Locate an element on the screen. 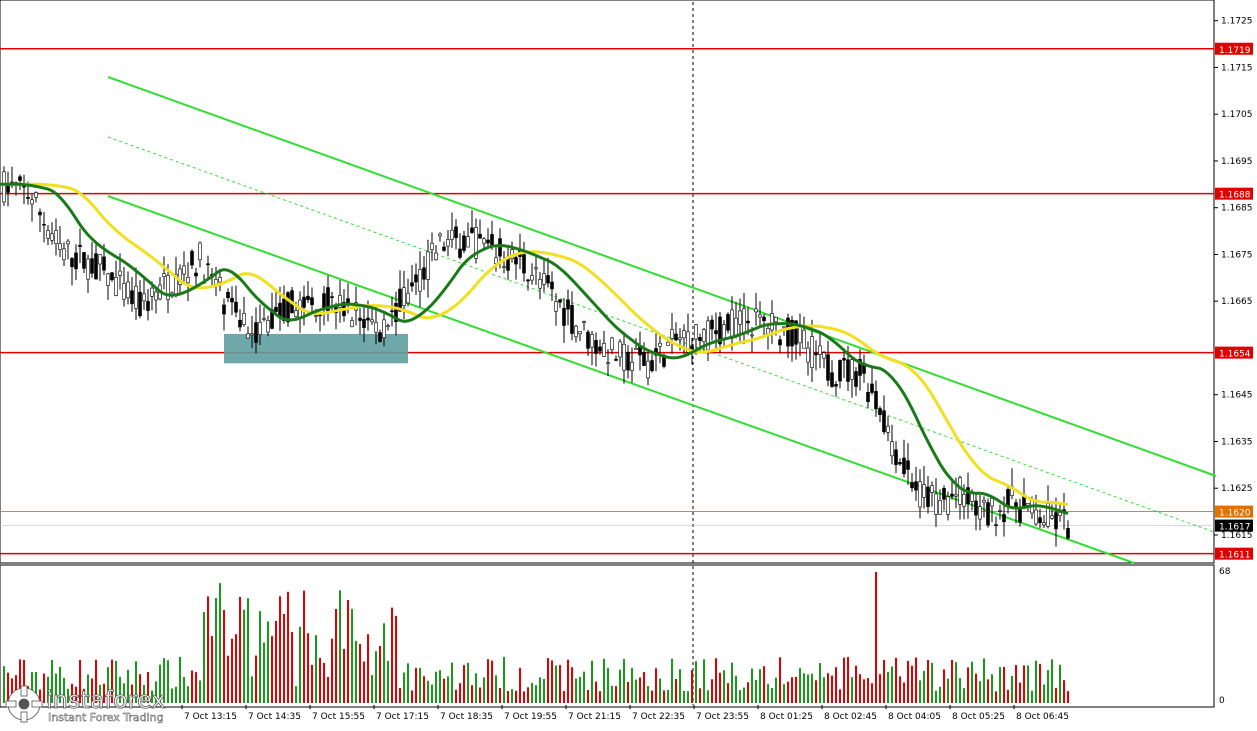 This screenshot has height=731, width=1257. y-tick-label: 1.1625 is located at coordinates (1237, 489).